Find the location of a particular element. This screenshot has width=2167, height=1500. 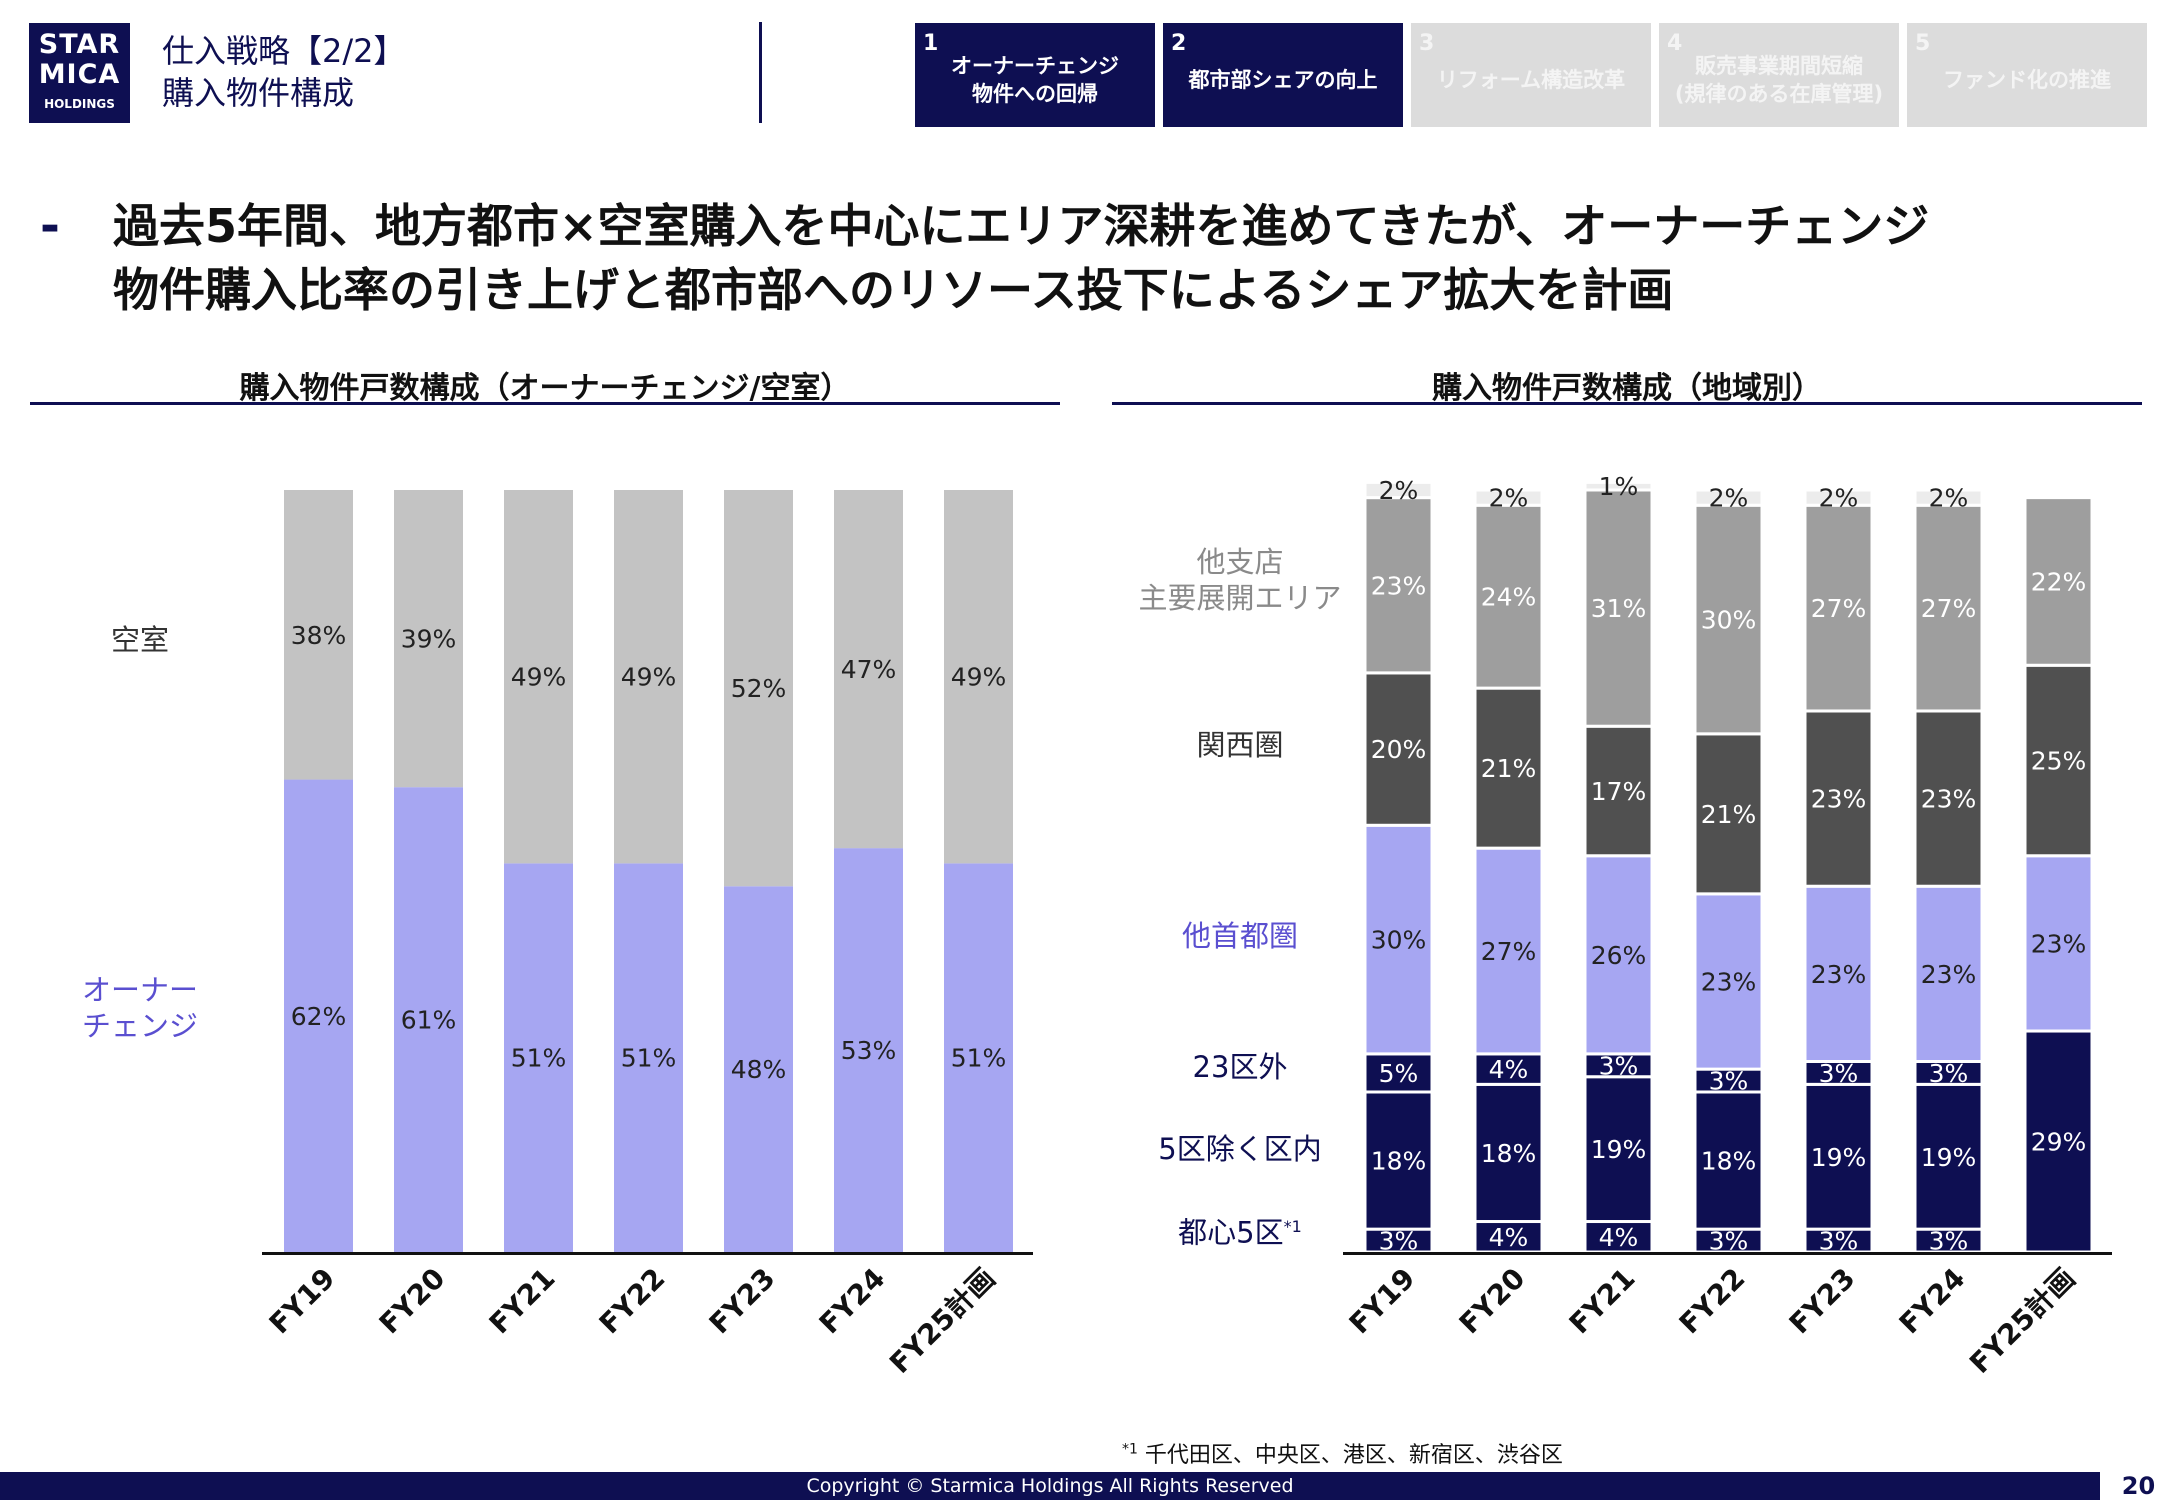

logo-line3: HOLDINGS is located at coordinates (79, 104).